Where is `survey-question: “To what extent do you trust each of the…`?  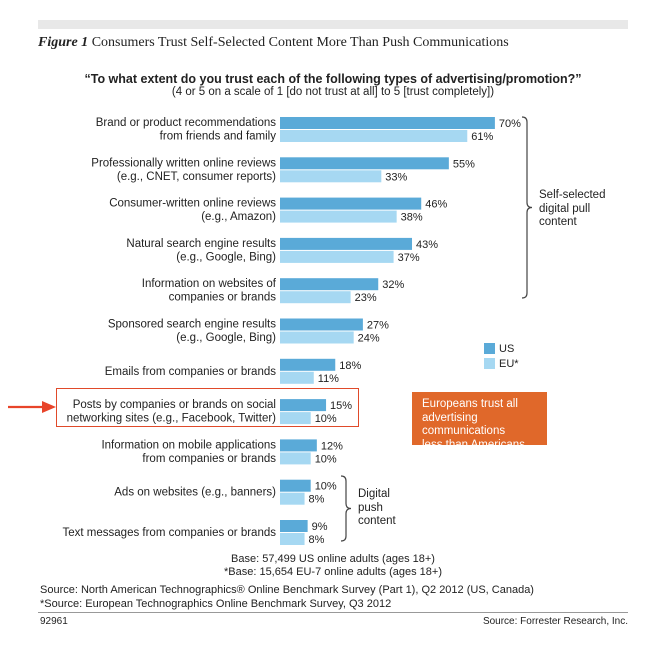
survey-question: “To what extent do you trust each of the… is located at coordinates (333, 79).